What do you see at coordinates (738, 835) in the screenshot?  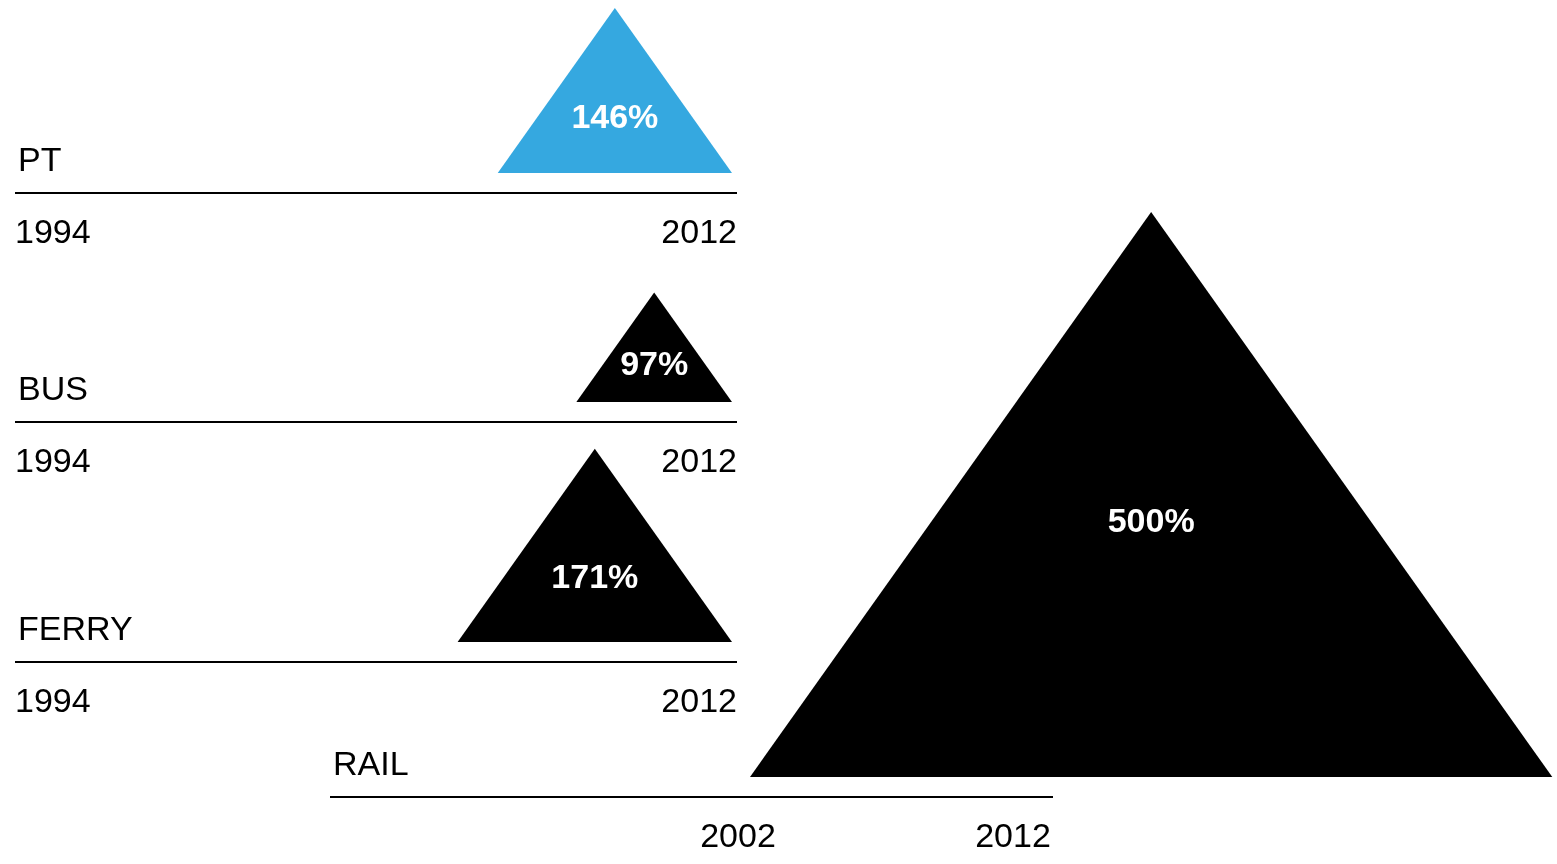 I see `text: 2002` at bounding box center [738, 835].